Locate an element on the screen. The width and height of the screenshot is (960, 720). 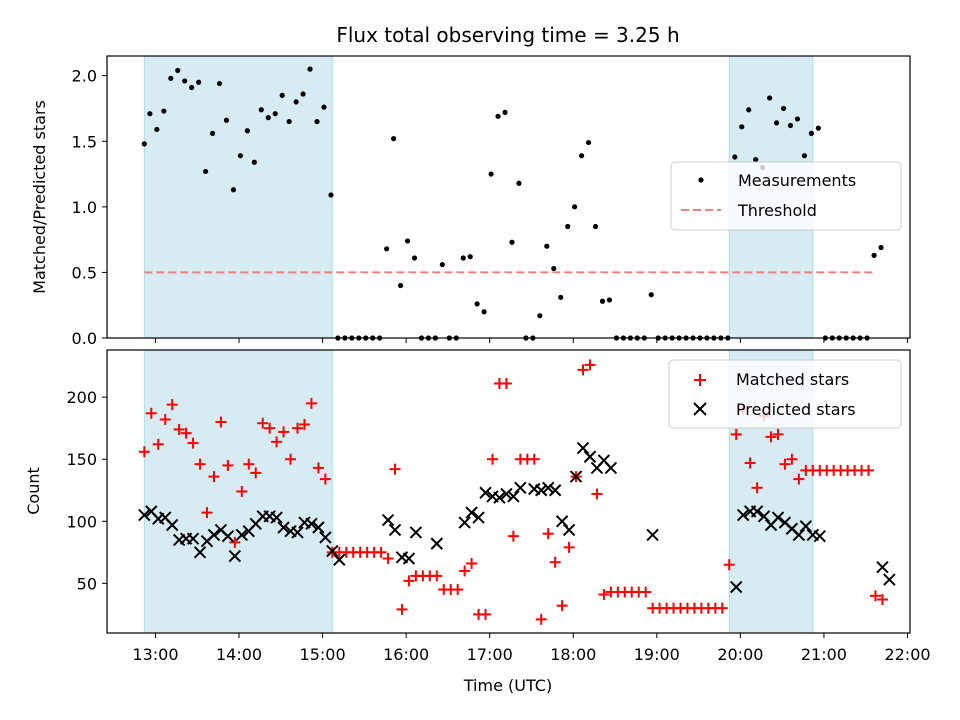
x-tick-label: 14:00 is located at coordinates (239, 654).